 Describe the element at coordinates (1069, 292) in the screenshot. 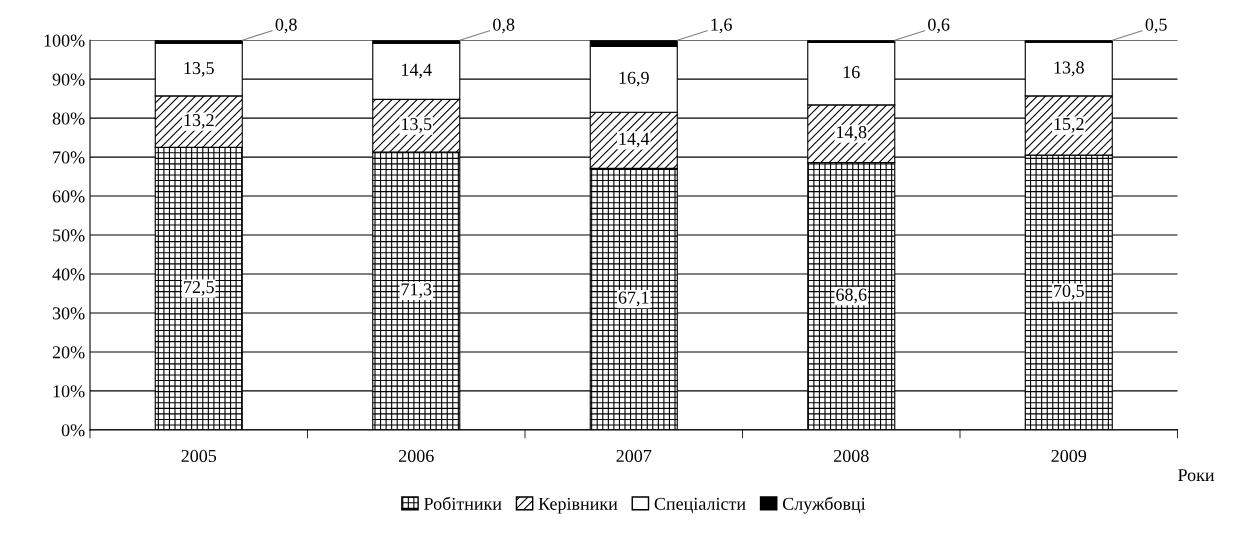

I see `data-label: 70,5` at that location.